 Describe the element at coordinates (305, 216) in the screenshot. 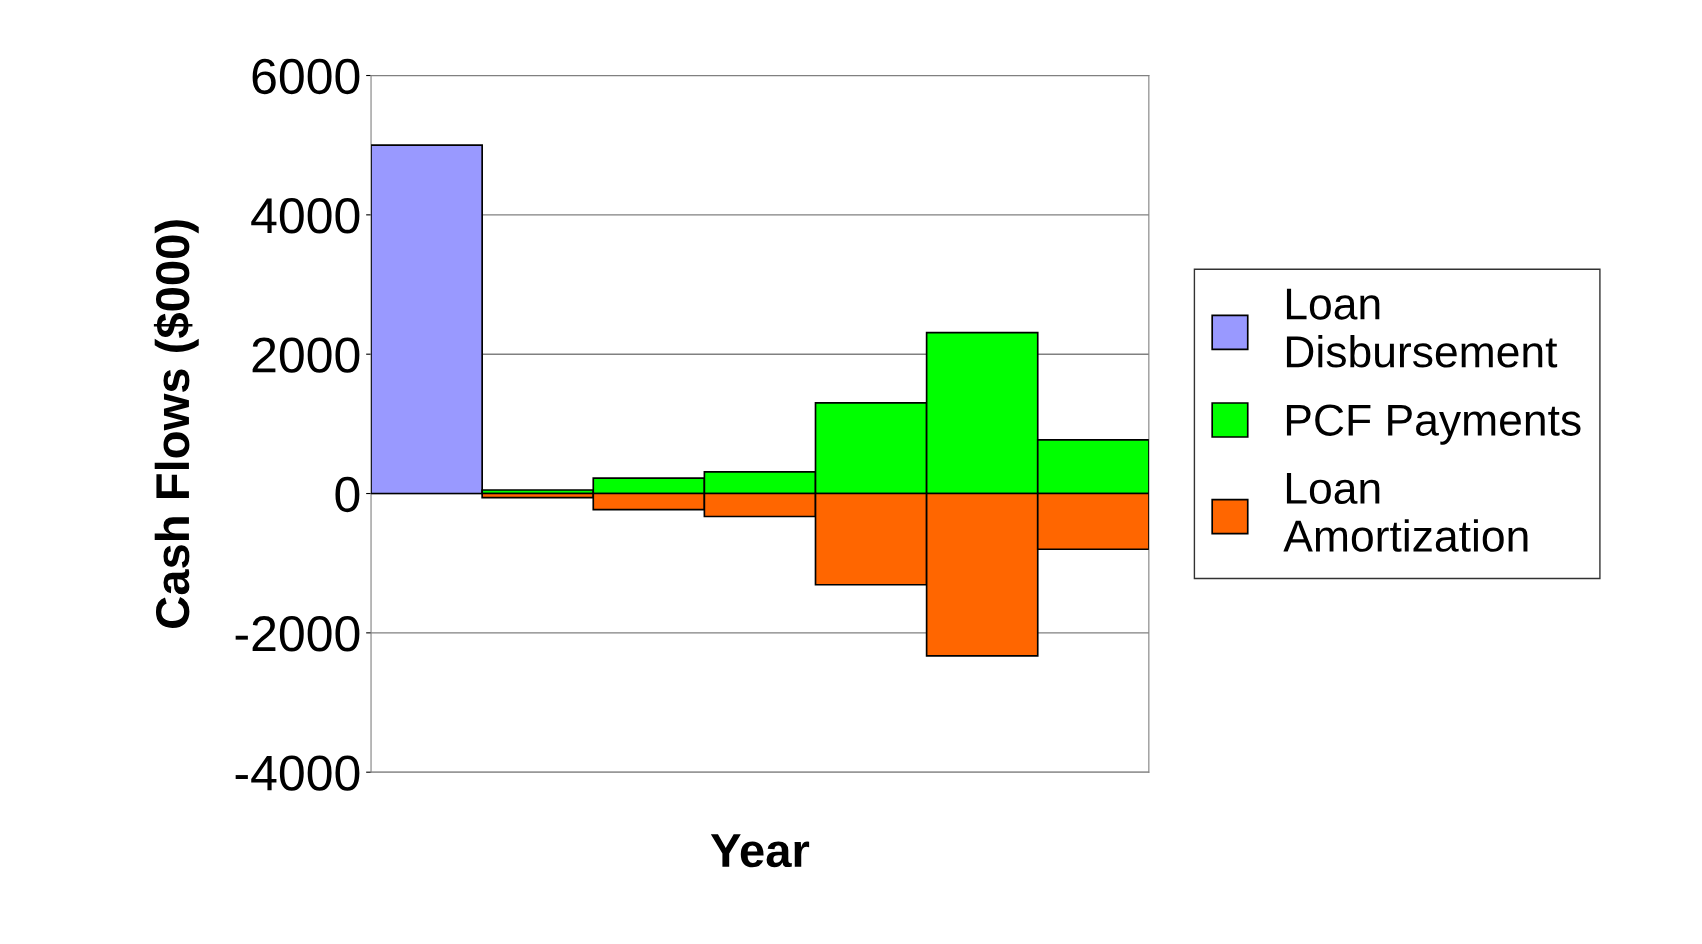

I see `y-tick-label: 4000` at that location.